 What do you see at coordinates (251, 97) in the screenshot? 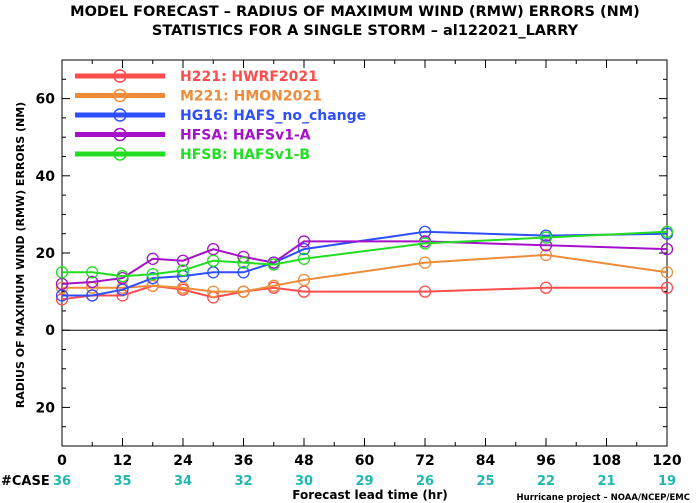
I see `legend-label: M221: HMON2021` at bounding box center [251, 97].